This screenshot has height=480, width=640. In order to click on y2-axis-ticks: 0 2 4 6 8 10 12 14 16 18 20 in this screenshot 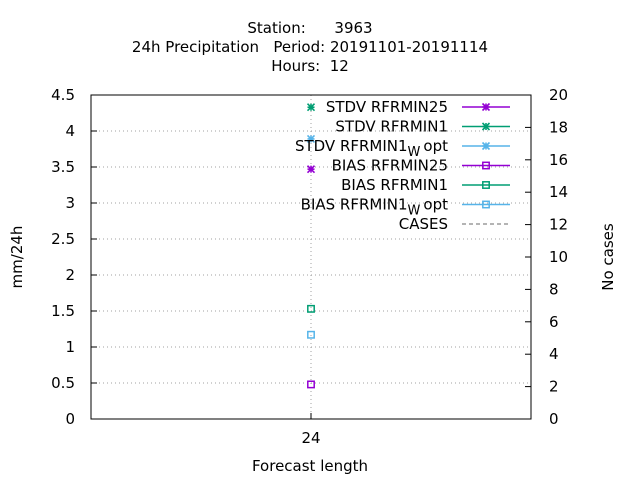, I will do `click(546, 257)`.